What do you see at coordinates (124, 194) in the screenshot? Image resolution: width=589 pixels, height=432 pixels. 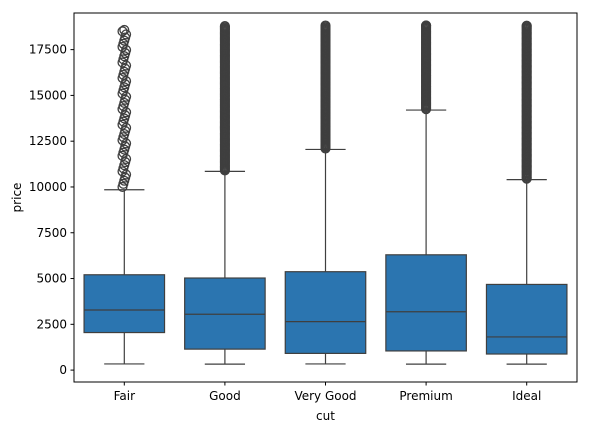 I see `box-group-fair` at bounding box center [124, 194].